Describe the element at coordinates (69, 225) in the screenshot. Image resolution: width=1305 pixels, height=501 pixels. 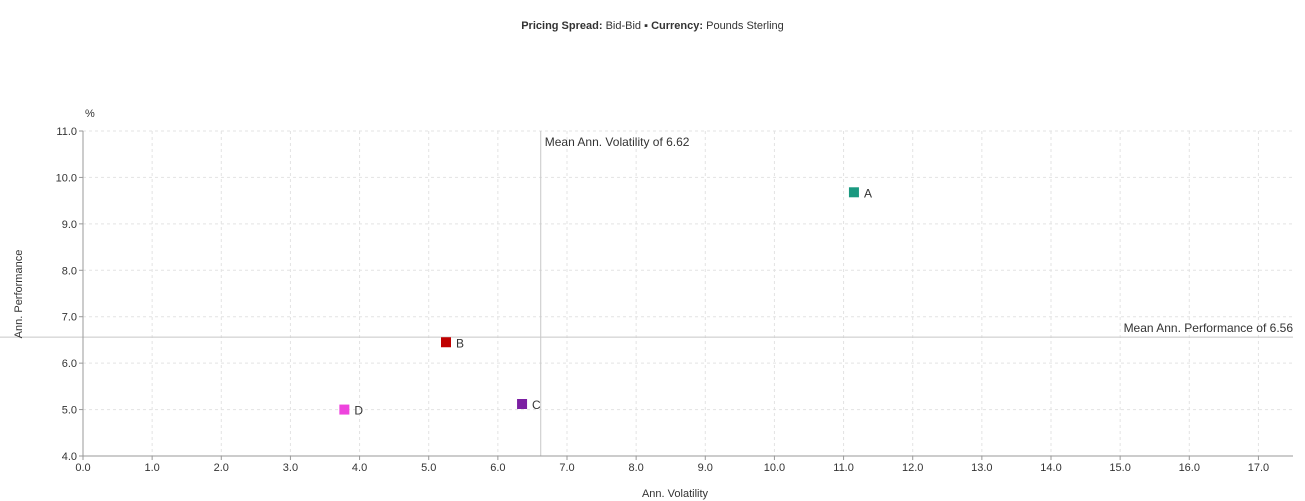
I see `y-tick-label: 9.0` at that location.